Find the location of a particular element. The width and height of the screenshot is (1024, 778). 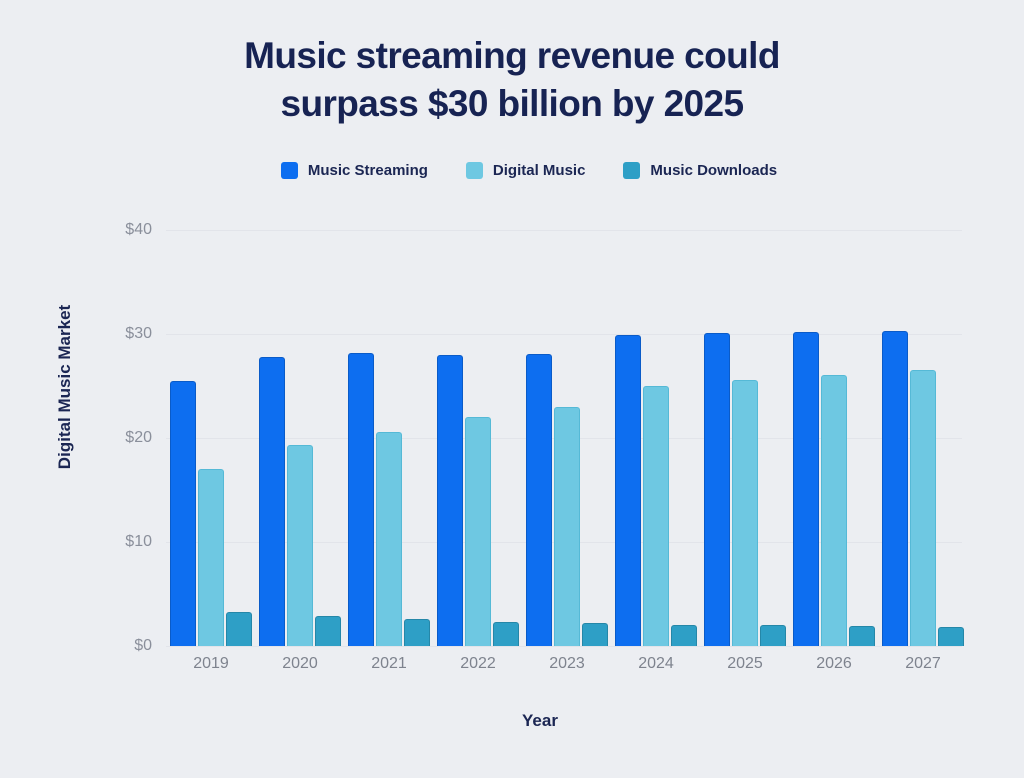

x-tick-label: 2023 is located at coordinates (567, 663).